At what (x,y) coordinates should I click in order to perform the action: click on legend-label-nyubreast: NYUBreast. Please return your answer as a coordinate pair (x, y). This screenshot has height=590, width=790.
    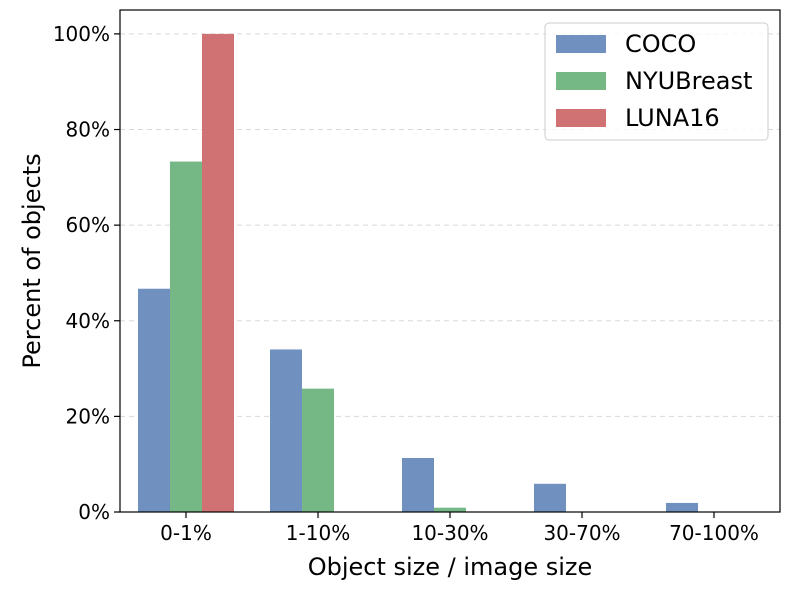
    Looking at the image, I should click on (688, 81).